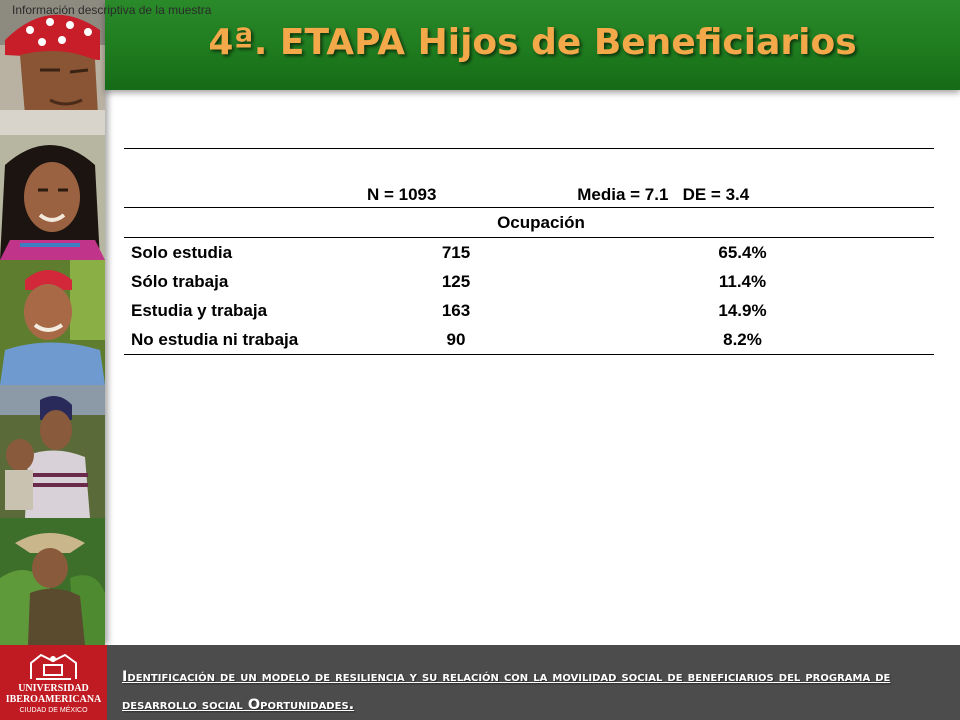  I want to click on row-count: 125, so click(456, 281).